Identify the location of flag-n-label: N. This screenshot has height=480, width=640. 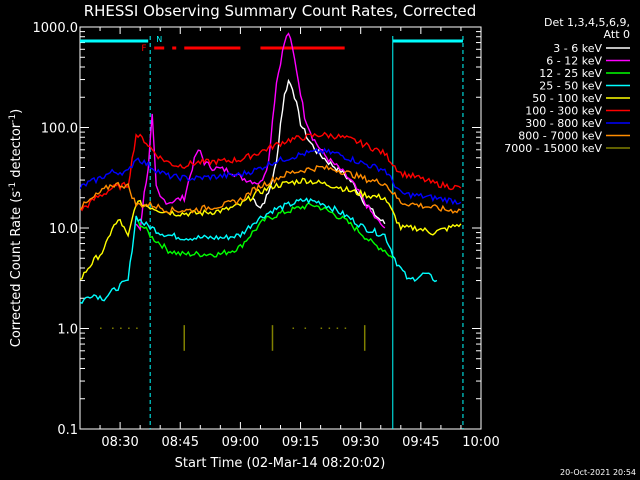
(159, 39).